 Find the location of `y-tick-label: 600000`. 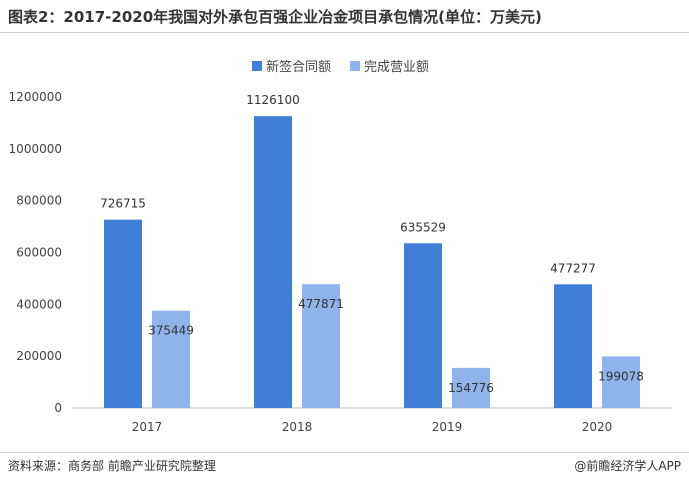

y-tick-label: 600000 is located at coordinates (39, 253).